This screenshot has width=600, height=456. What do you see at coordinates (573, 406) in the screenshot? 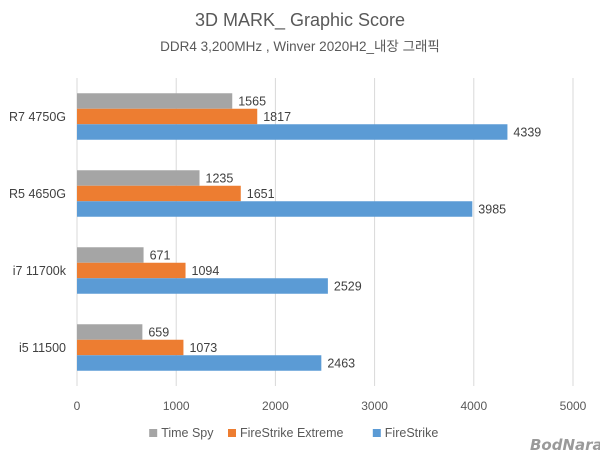
I see `x-tick-label: 5000` at bounding box center [573, 406].